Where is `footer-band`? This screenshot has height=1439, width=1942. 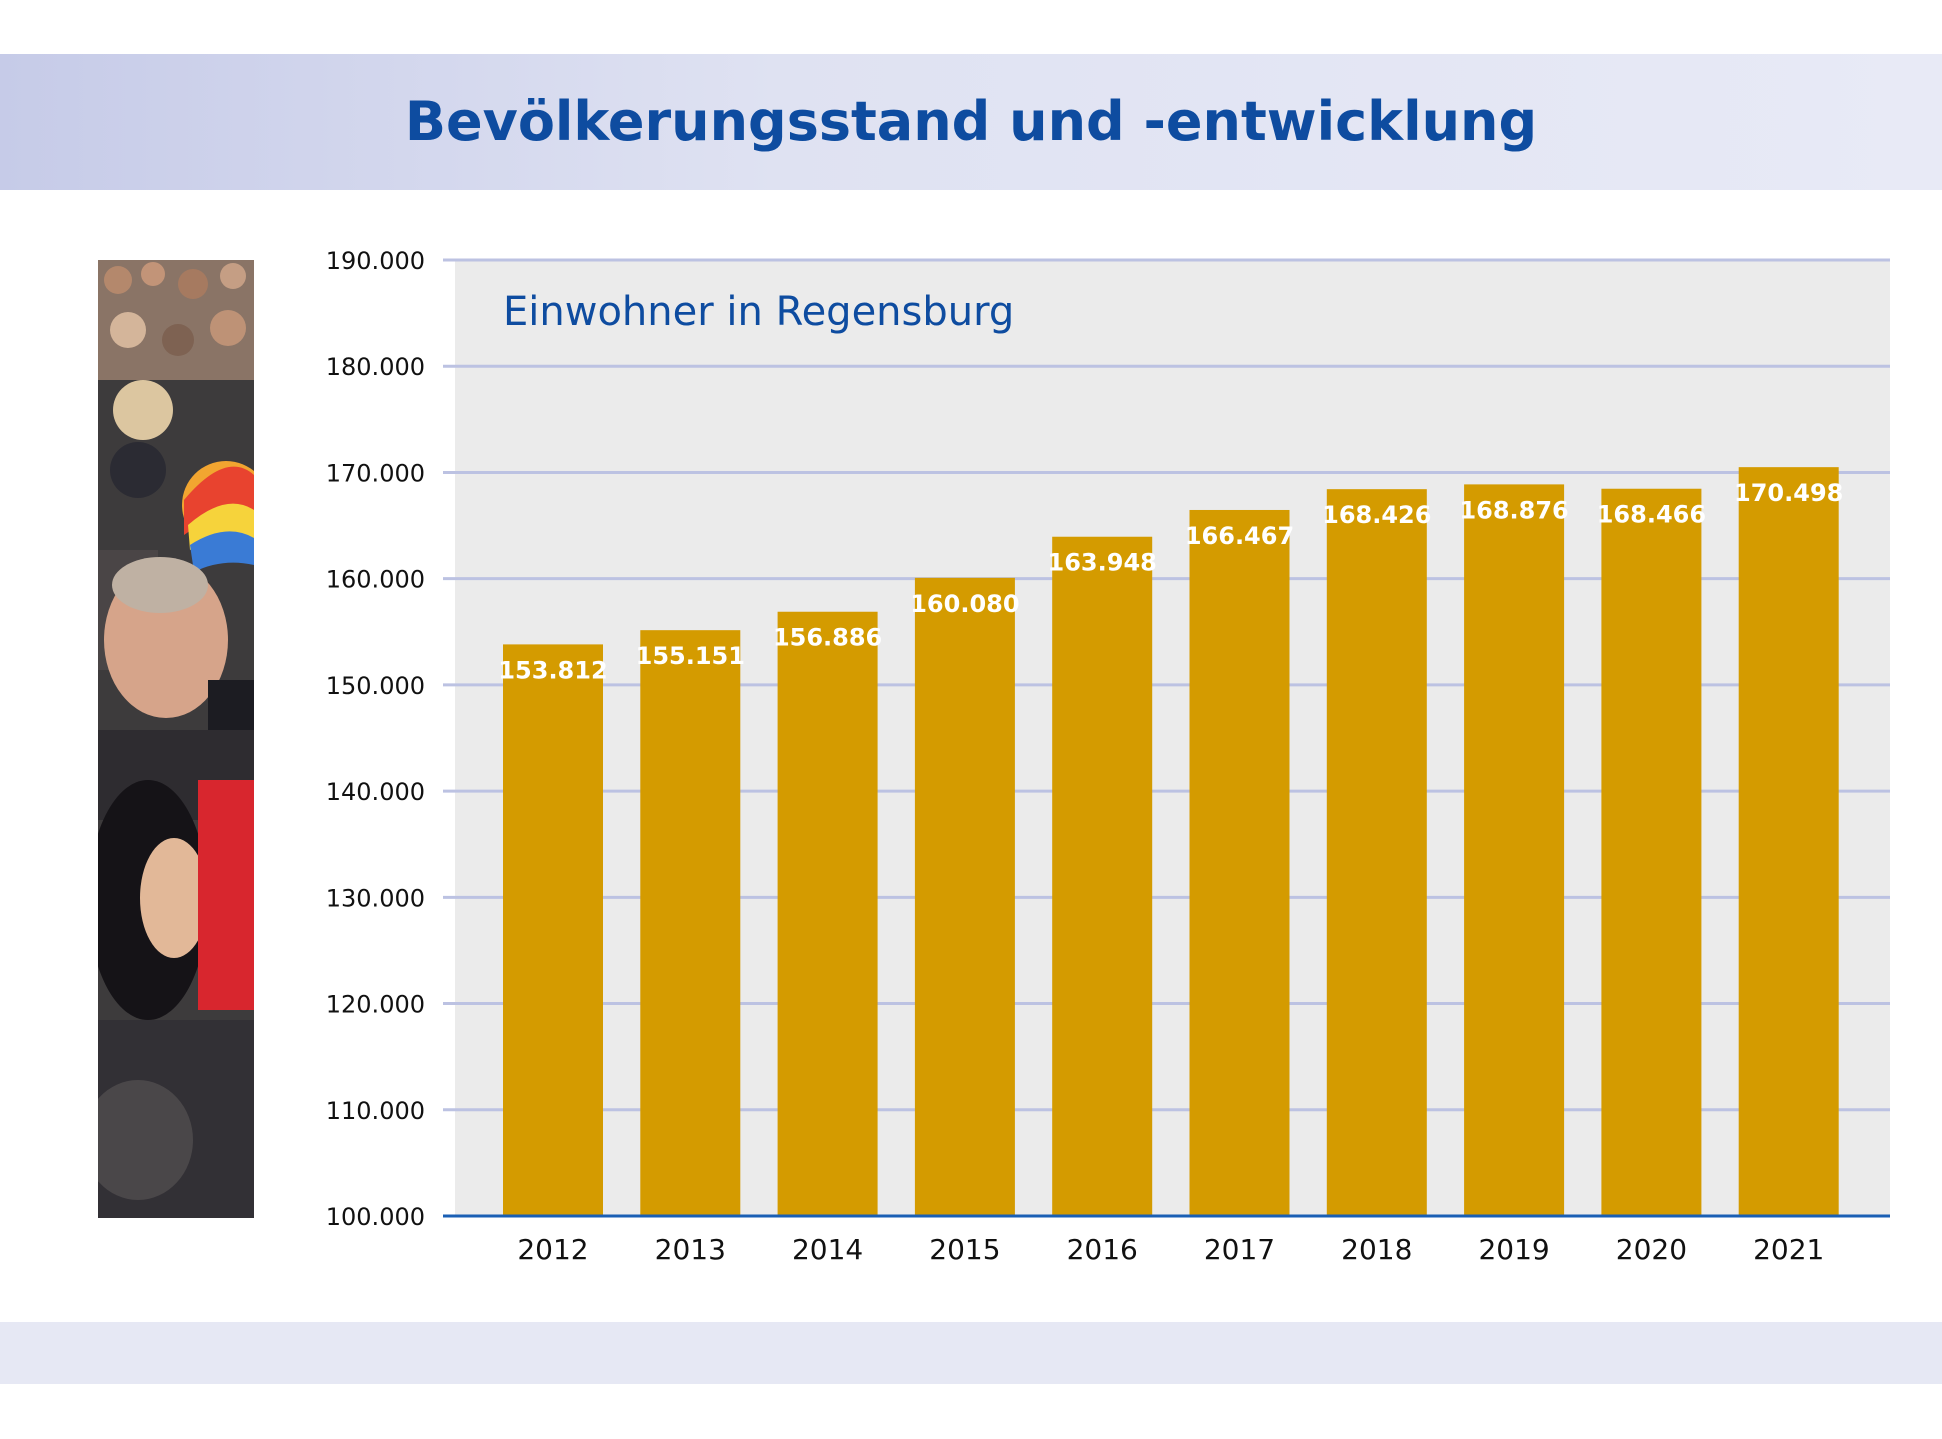 footer-band is located at coordinates (971, 1353).